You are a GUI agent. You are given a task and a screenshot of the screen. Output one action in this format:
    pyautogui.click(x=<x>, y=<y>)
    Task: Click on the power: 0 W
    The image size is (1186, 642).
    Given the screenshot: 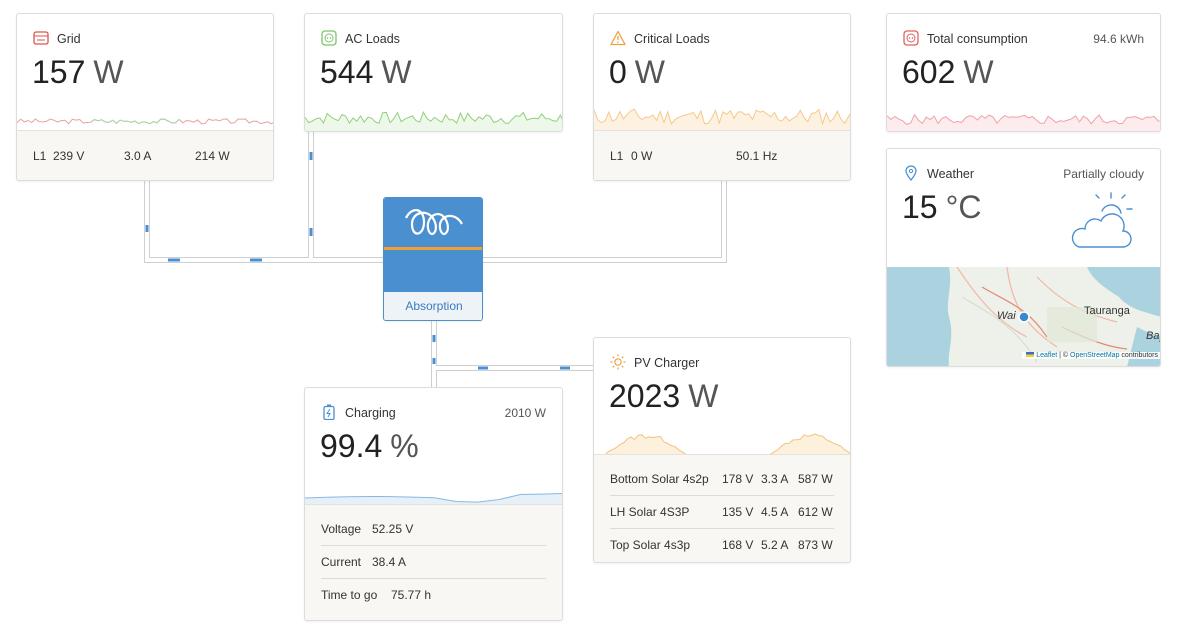 What is the action you would take?
    pyautogui.click(x=642, y=156)
    